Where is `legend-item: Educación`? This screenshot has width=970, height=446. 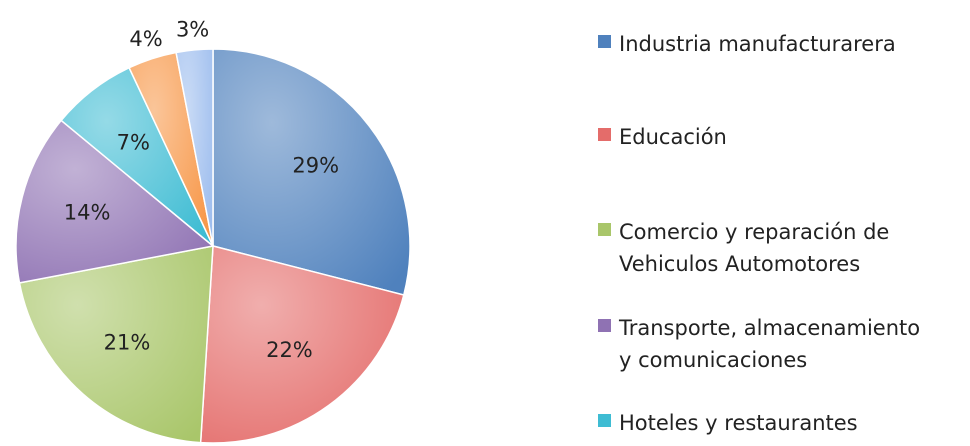 legend-item: Educación is located at coordinates (662, 137).